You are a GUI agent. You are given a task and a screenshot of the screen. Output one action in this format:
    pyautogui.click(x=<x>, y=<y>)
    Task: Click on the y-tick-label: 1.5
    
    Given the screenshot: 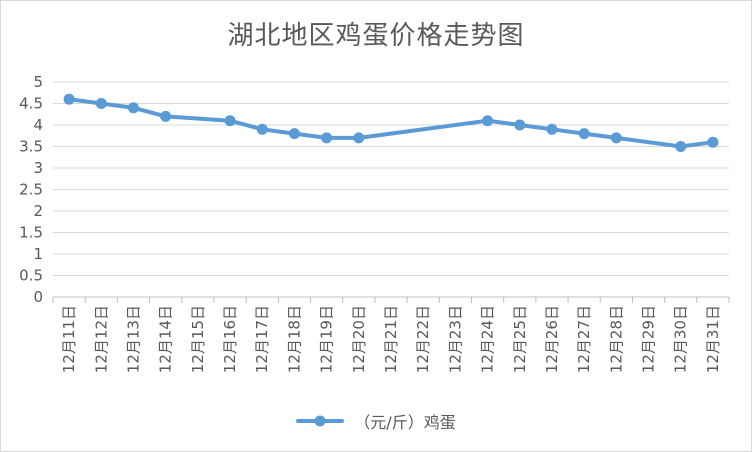 What is the action you would take?
    pyautogui.click(x=31, y=233)
    